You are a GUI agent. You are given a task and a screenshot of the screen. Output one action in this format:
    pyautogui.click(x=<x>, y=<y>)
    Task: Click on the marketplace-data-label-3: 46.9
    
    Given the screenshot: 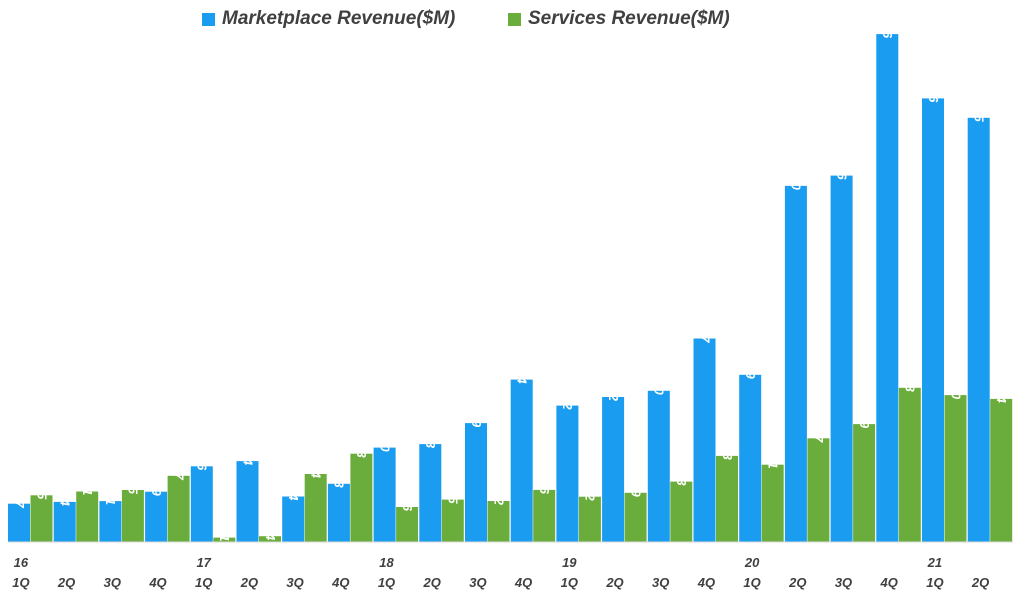 What is the action you would take?
    pyautogui.click(x=156, y=482)
    